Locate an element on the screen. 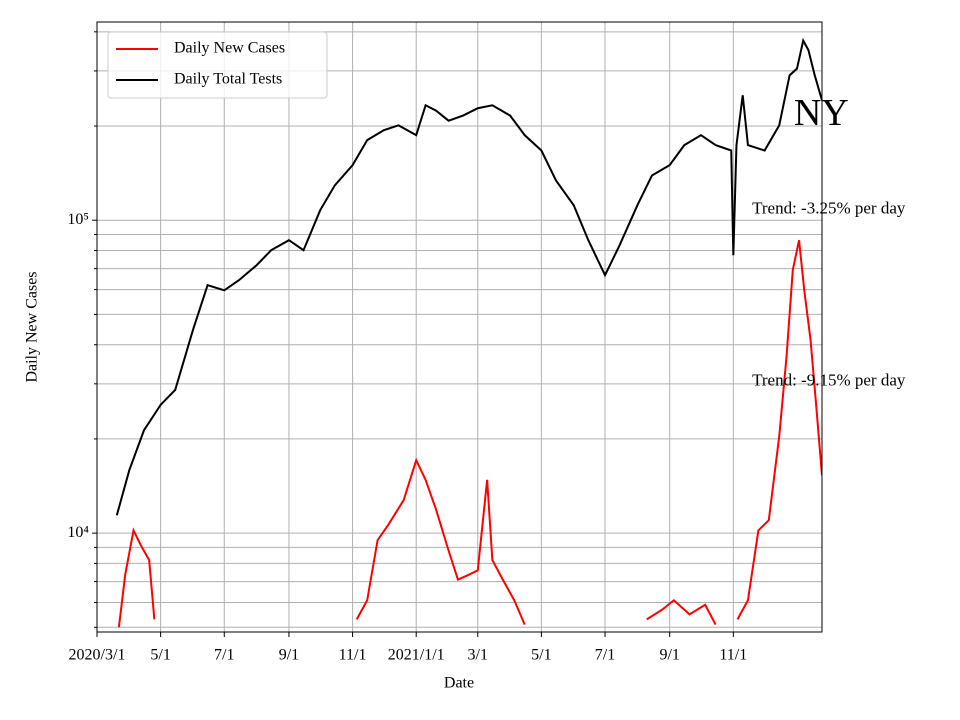 The height and width of the screenshot is (720, 960). y-axis-label: Daily New Cases is located at coordinates (32, 326).